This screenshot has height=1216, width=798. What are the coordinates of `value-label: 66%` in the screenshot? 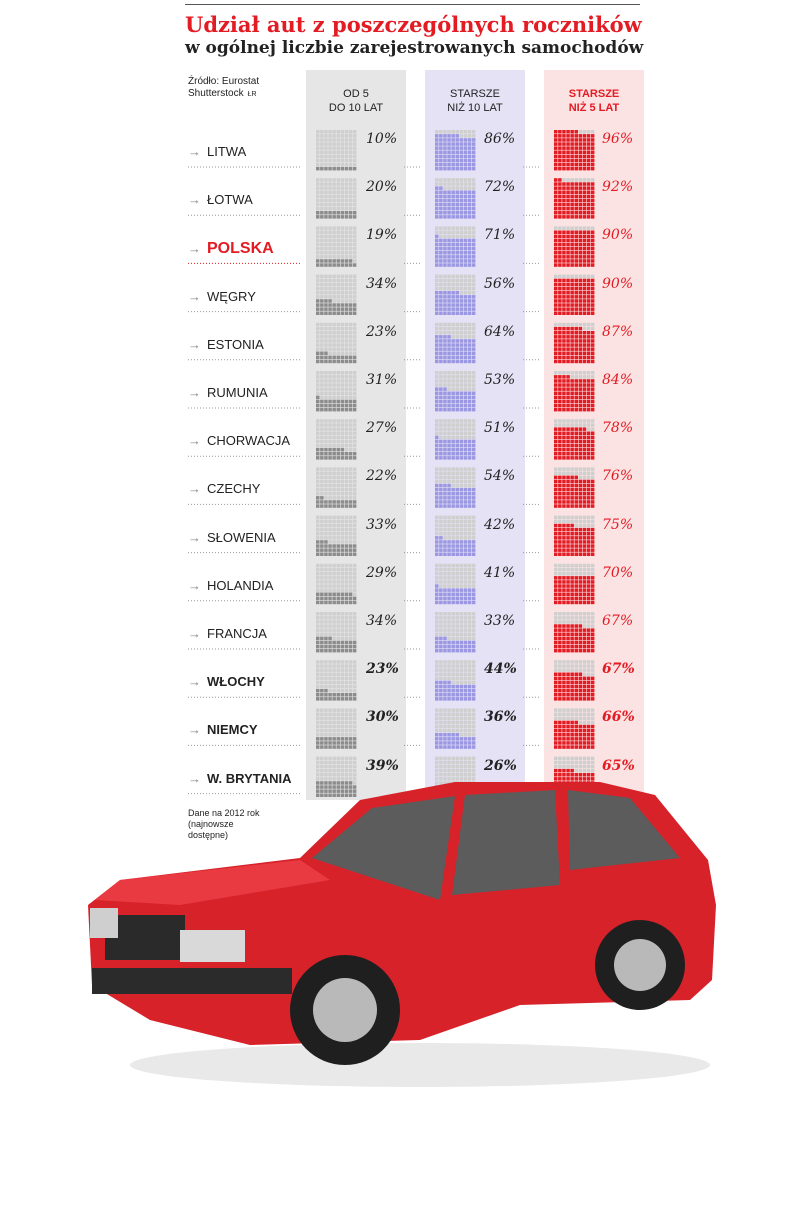 It's located at (618, 717).